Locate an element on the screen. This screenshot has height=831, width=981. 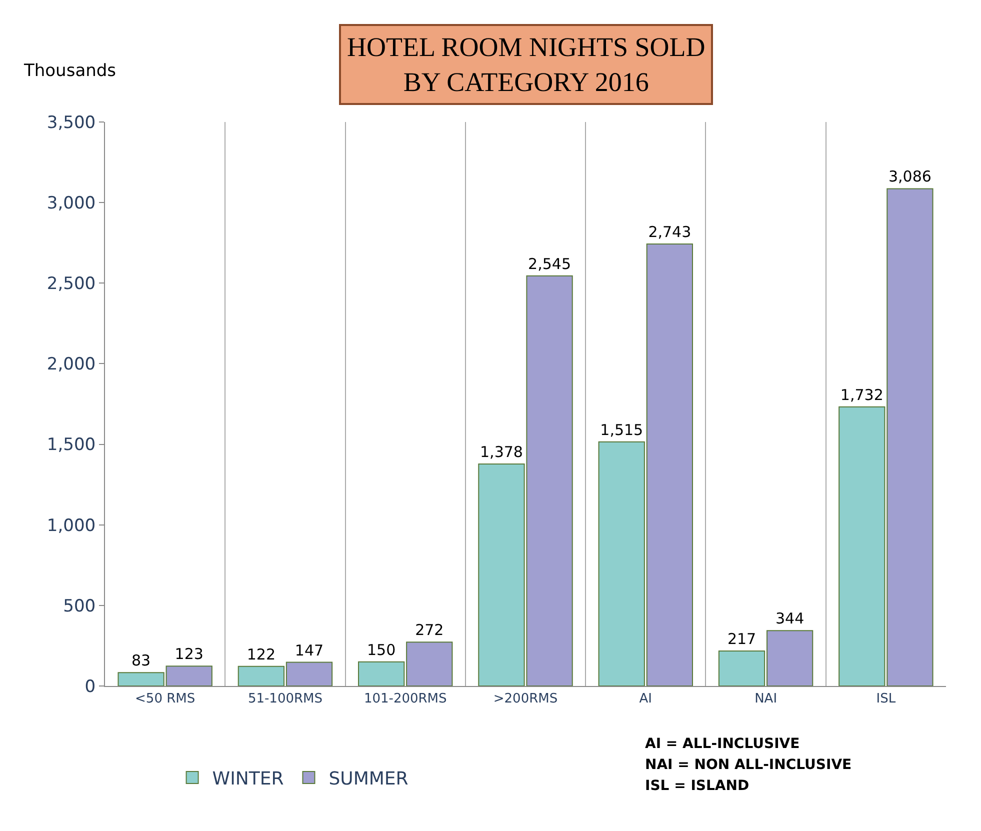
legend-label: WINTER is located at coordinates (248, 779).